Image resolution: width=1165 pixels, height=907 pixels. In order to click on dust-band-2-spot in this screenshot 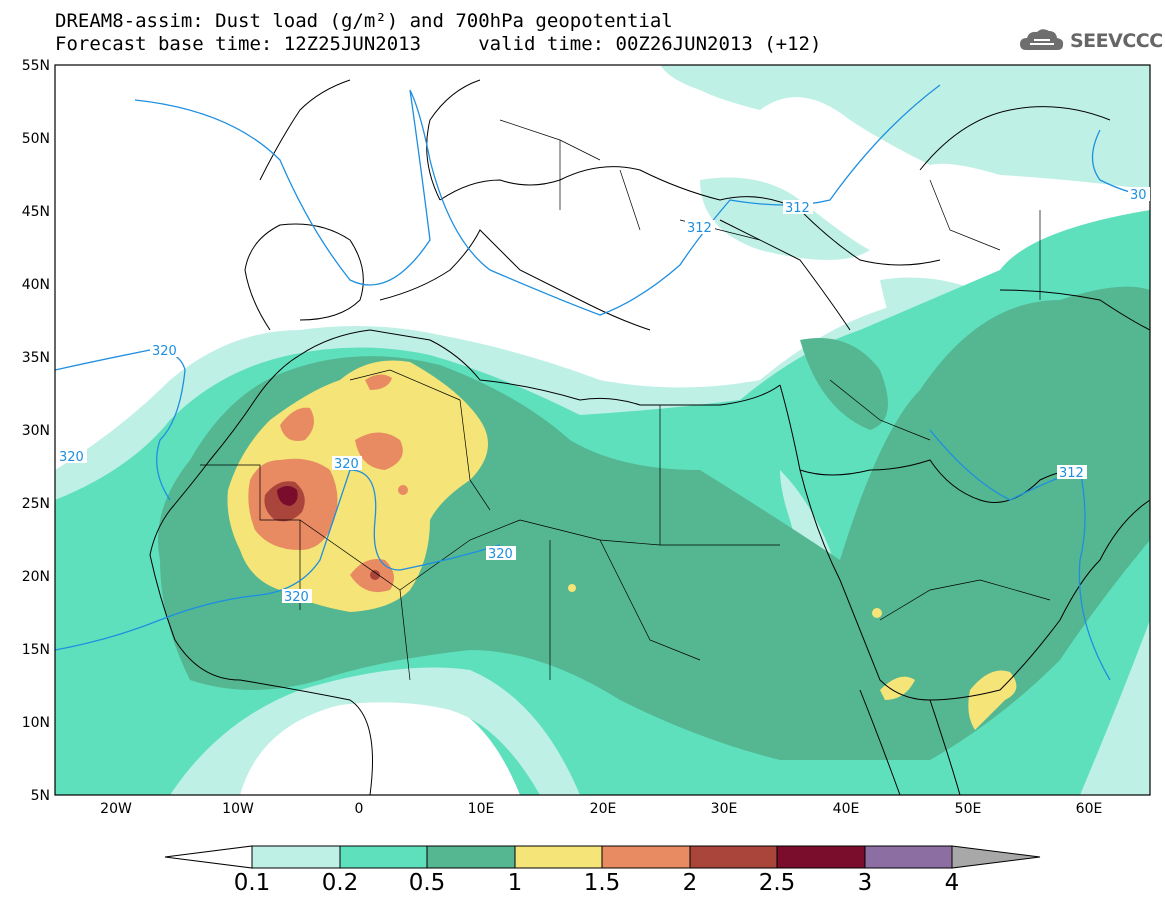, I will do `click(375, 575)`.